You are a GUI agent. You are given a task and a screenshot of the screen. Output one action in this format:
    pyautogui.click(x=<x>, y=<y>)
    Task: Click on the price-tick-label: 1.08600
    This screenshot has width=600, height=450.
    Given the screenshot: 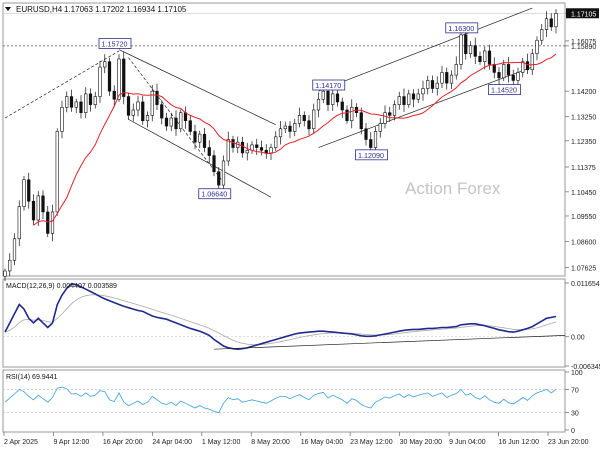 What is the action you would take?
    pyautogui.click(x=583, y=242)
    